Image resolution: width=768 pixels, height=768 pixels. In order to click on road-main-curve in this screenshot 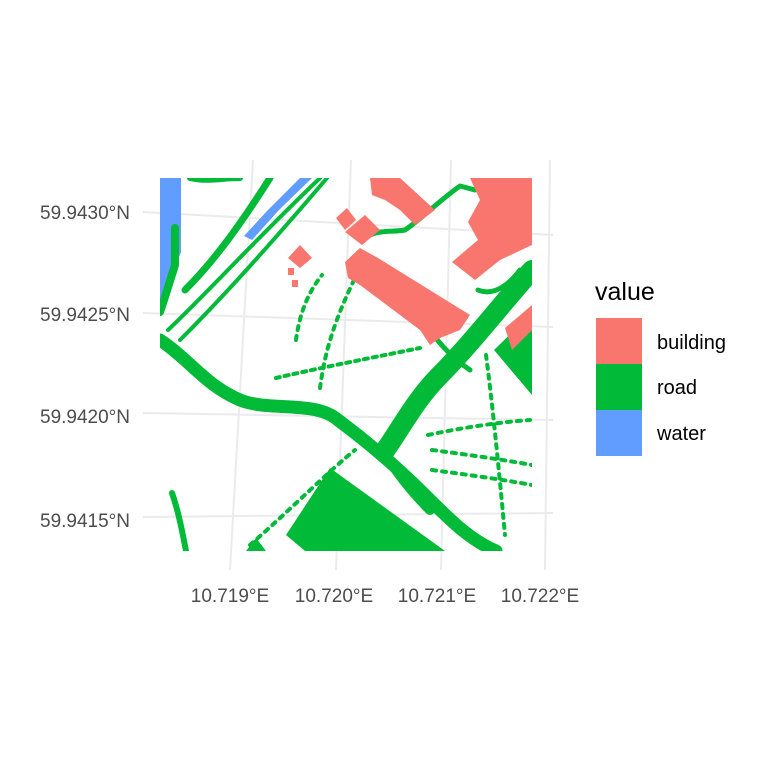, I will do `click(331, 442)`.